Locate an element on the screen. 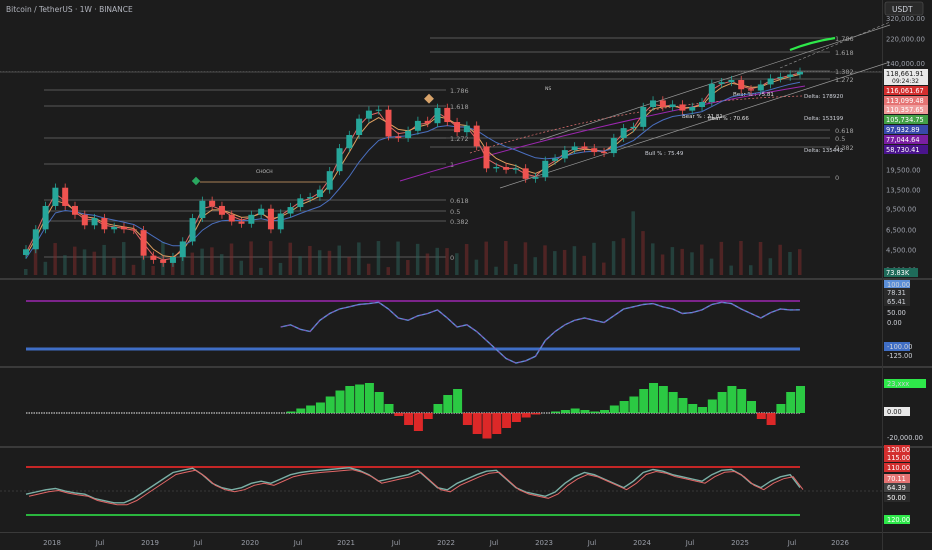 The image size is (932, 550). fib-label: 0.5 is located at coordinates (455, 212).